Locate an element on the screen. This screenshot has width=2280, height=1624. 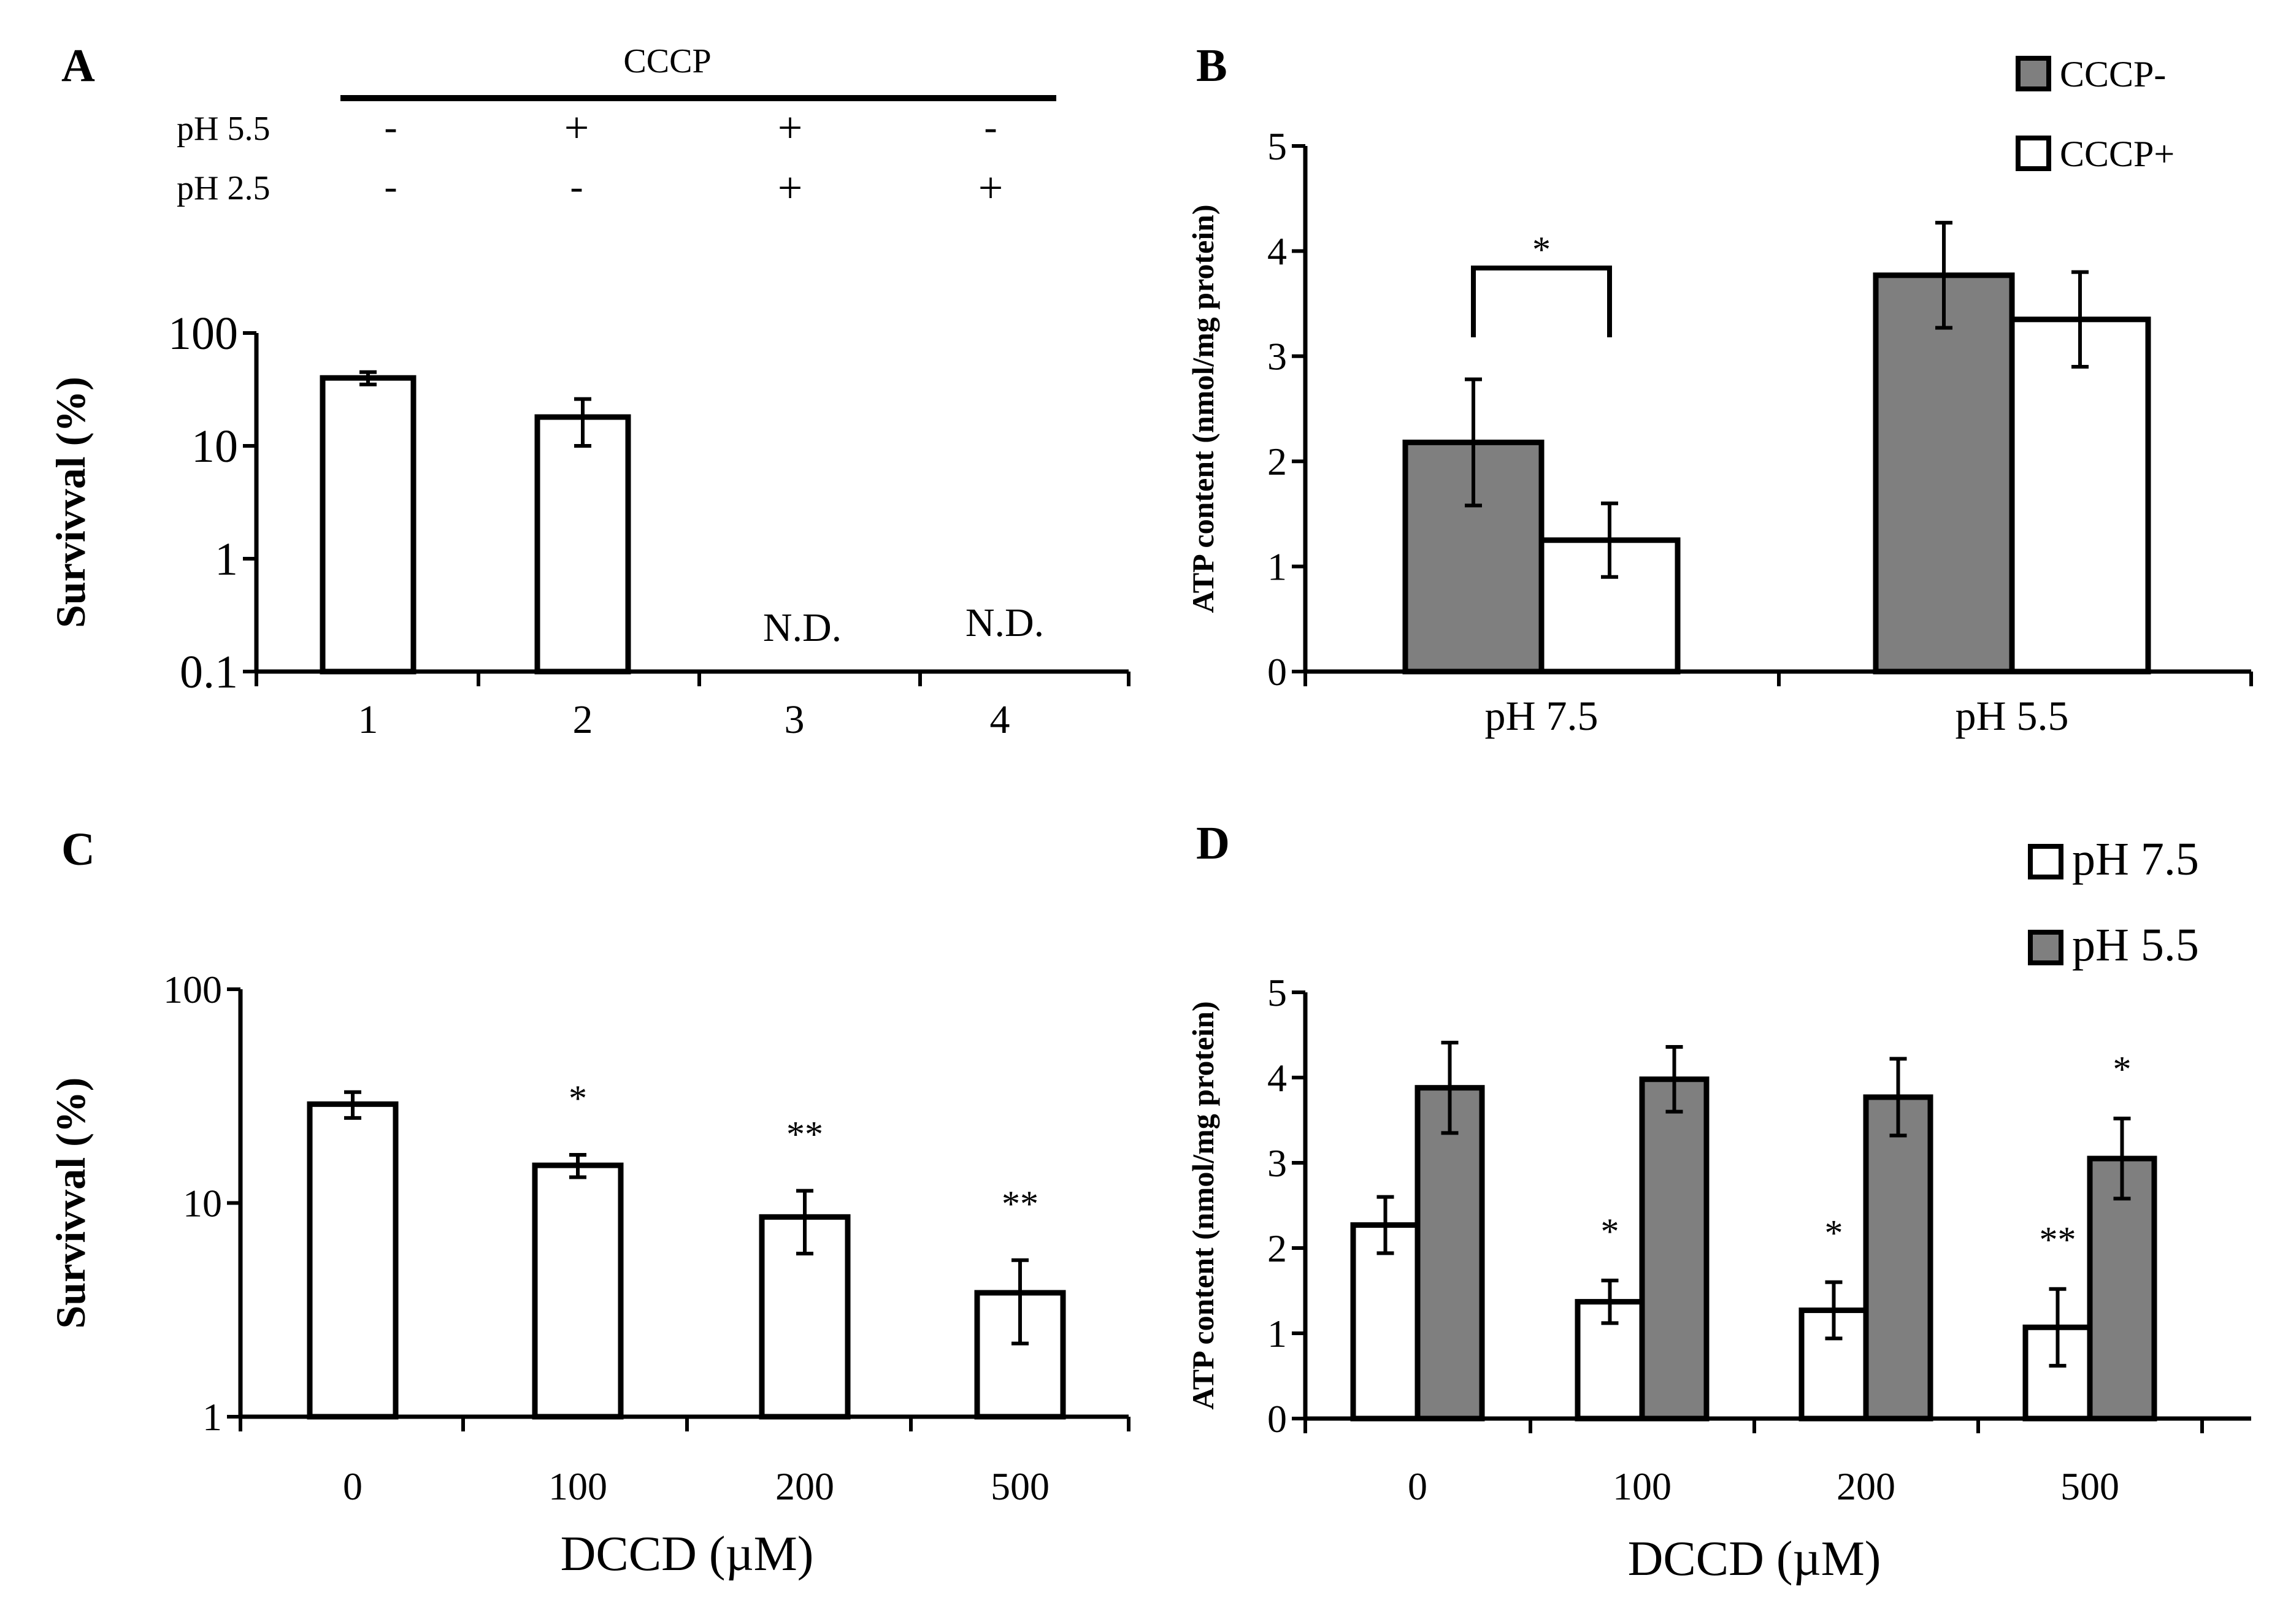
y-tick-label: 0.1 is located at coordinates (209, 672).